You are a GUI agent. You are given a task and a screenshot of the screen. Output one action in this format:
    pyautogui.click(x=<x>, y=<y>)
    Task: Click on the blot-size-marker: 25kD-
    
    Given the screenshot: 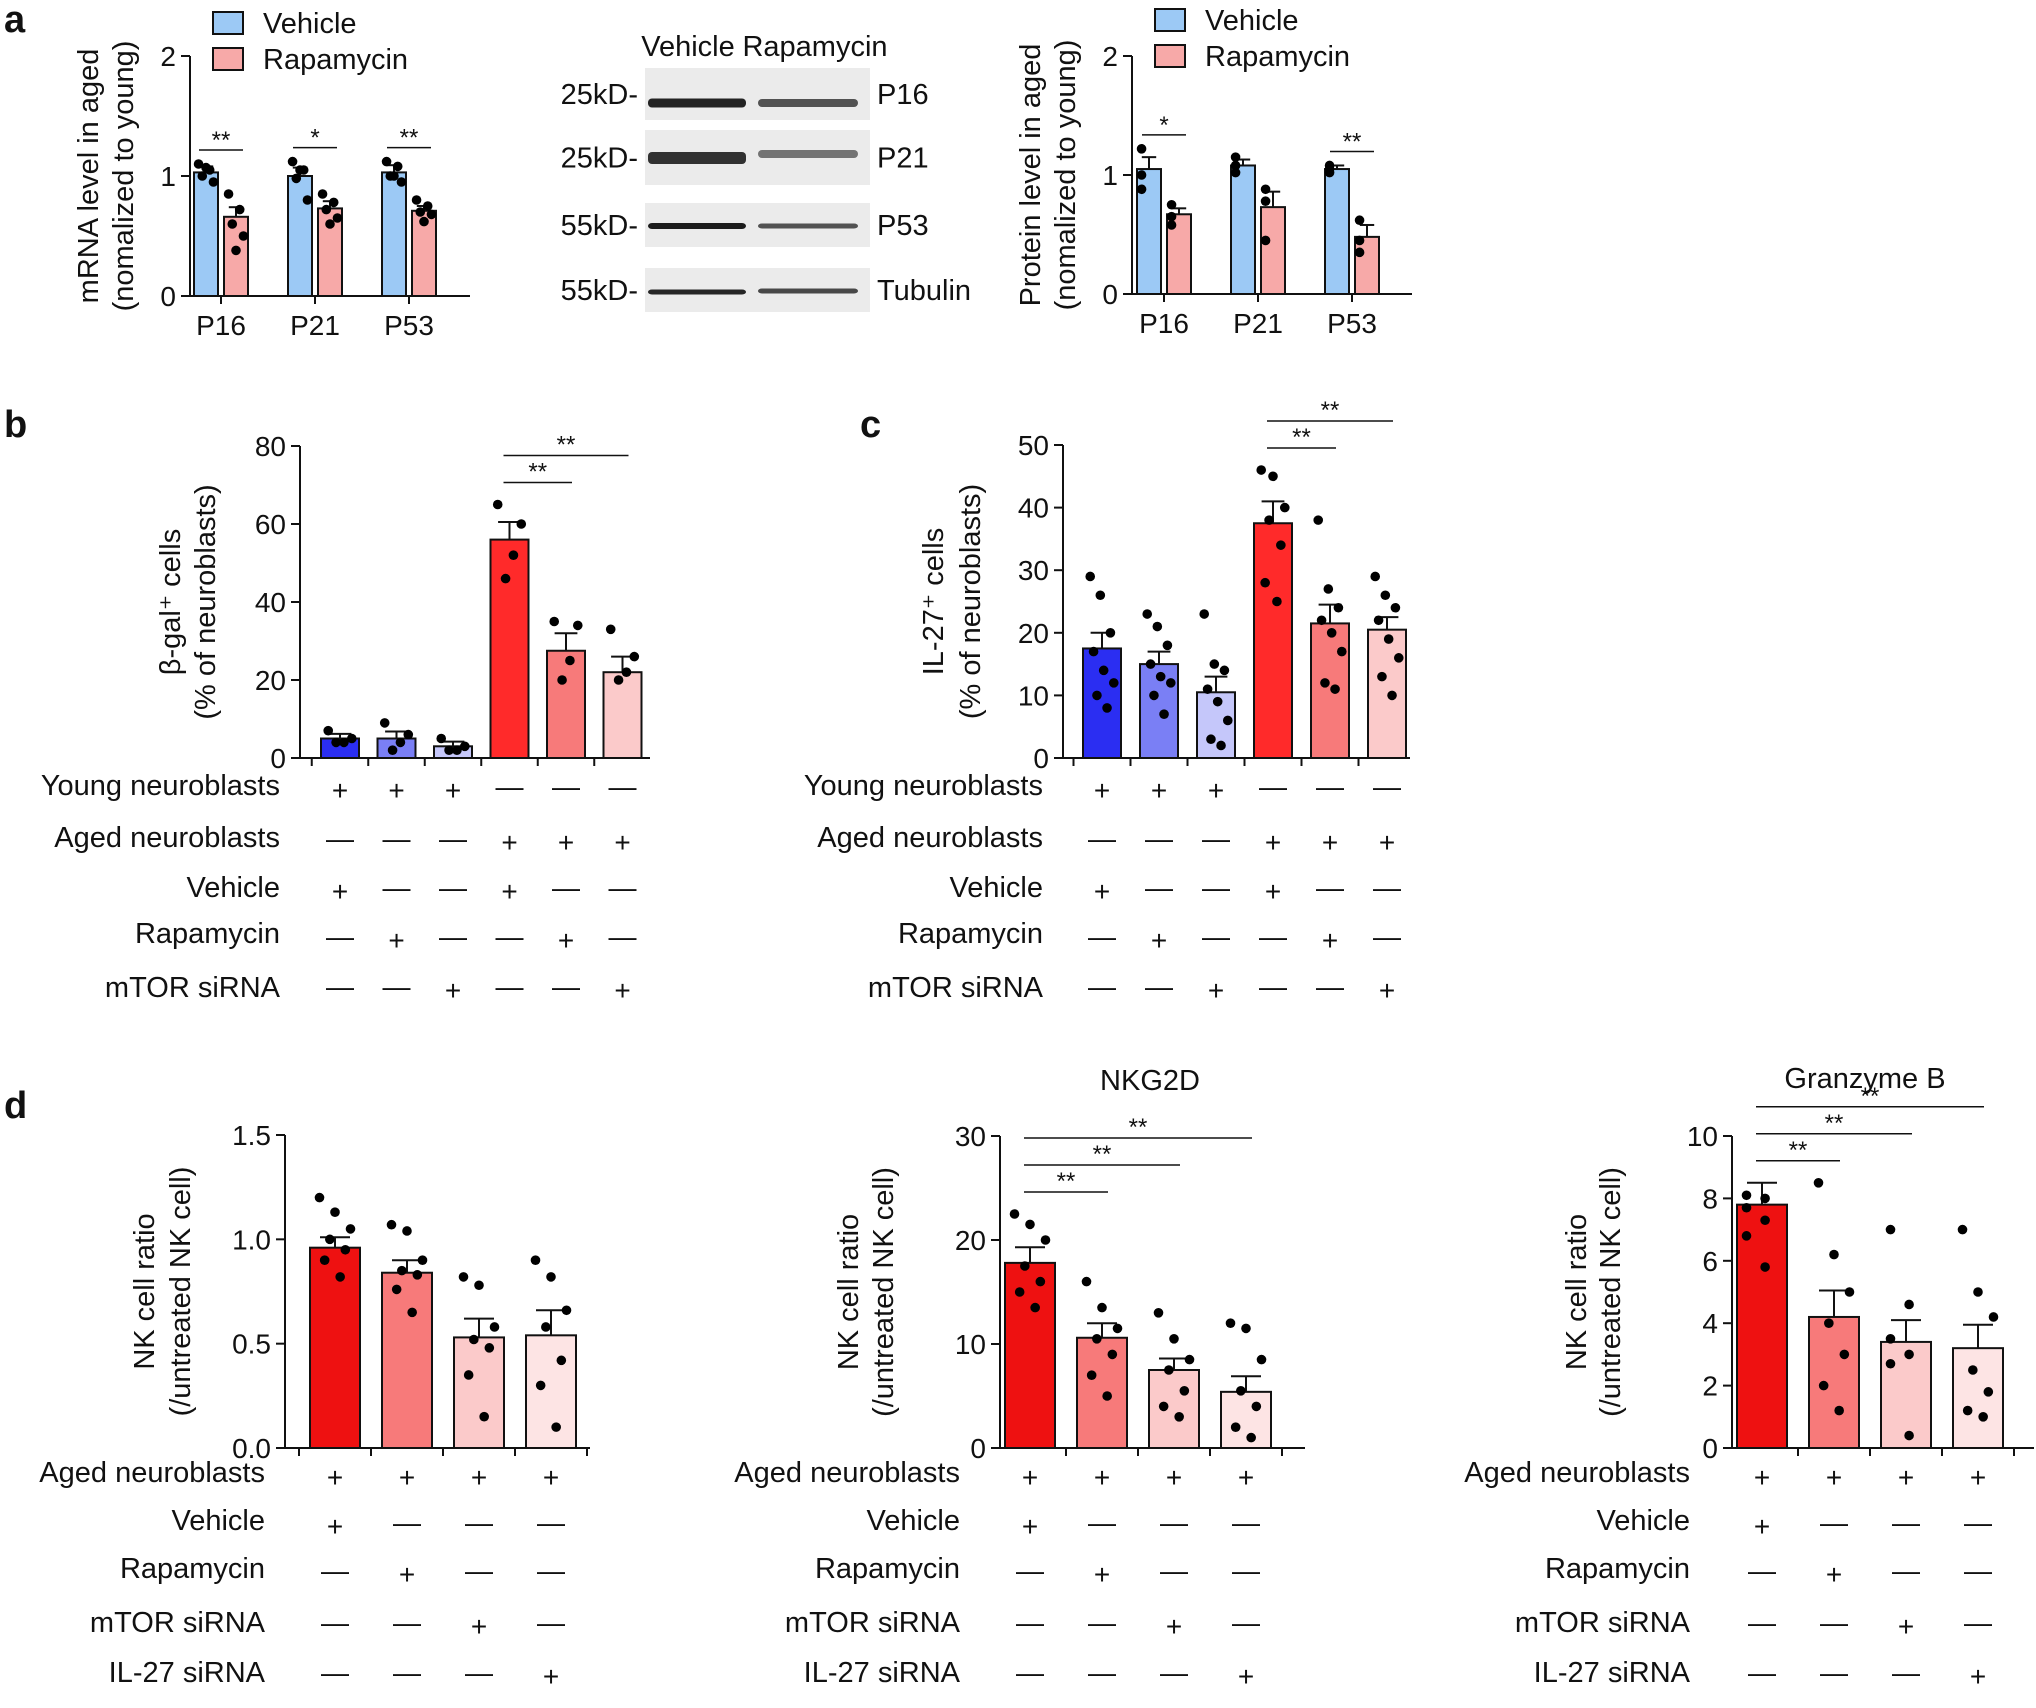 What is the action you would take?
    pyautogui.click(x=599, y=95)
    